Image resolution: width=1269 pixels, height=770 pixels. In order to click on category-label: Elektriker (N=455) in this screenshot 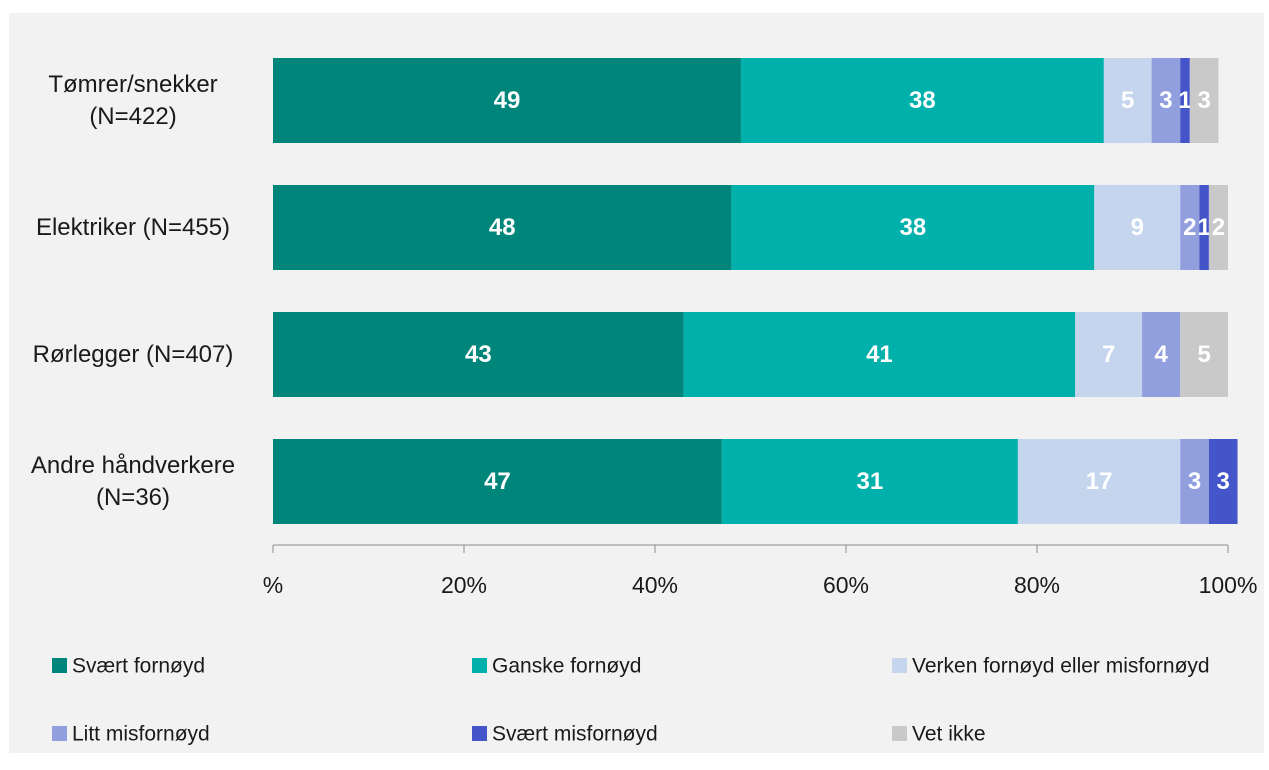, I will do `click(133, 227)`.